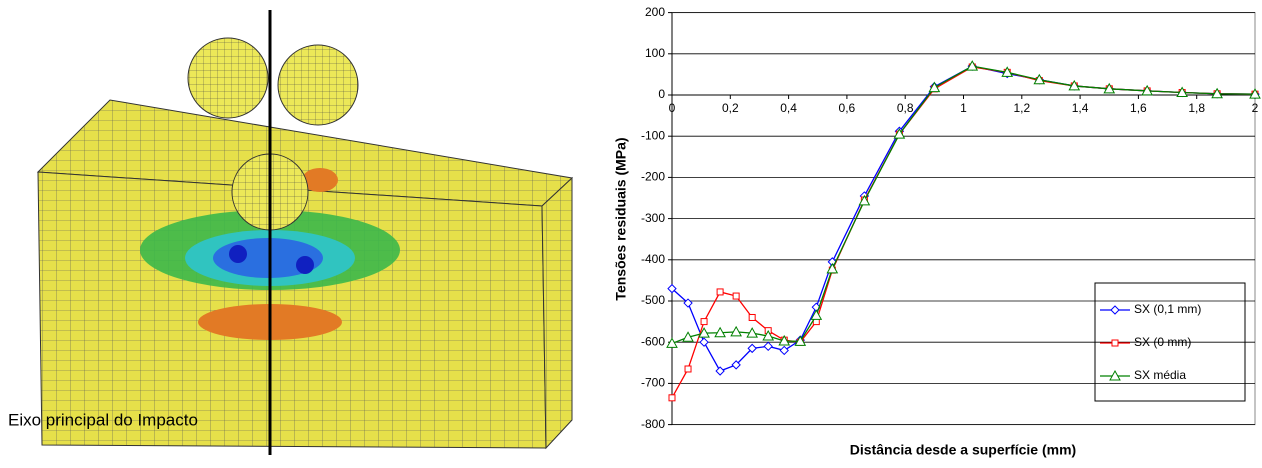 The height and width of the screenshot is (468, 1262). Describe the element at coordinates (655, 53) in the screenshot. I see `y-tick-label: 100` at that location.